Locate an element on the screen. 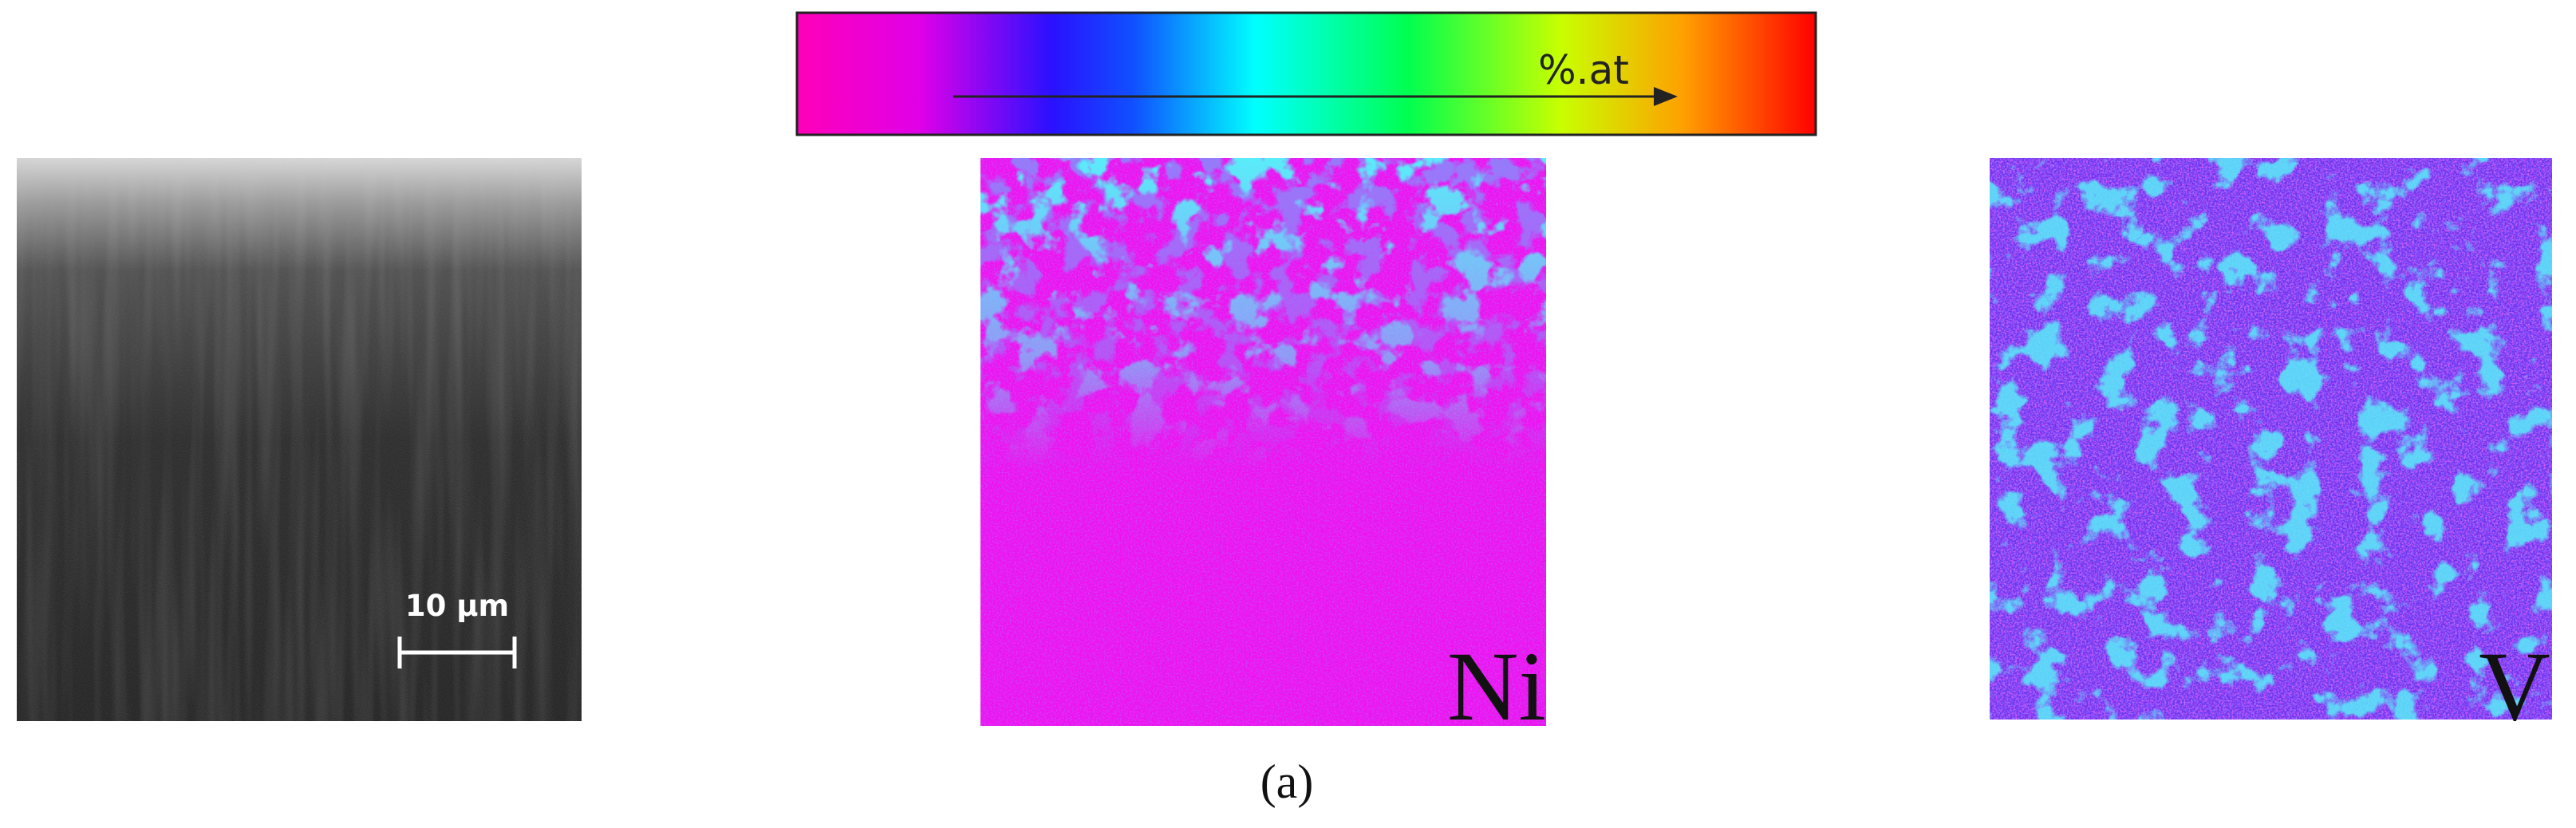 The width and height of the screenshot is (2576, 828). sem-grain is located at coordinates (299, 440).